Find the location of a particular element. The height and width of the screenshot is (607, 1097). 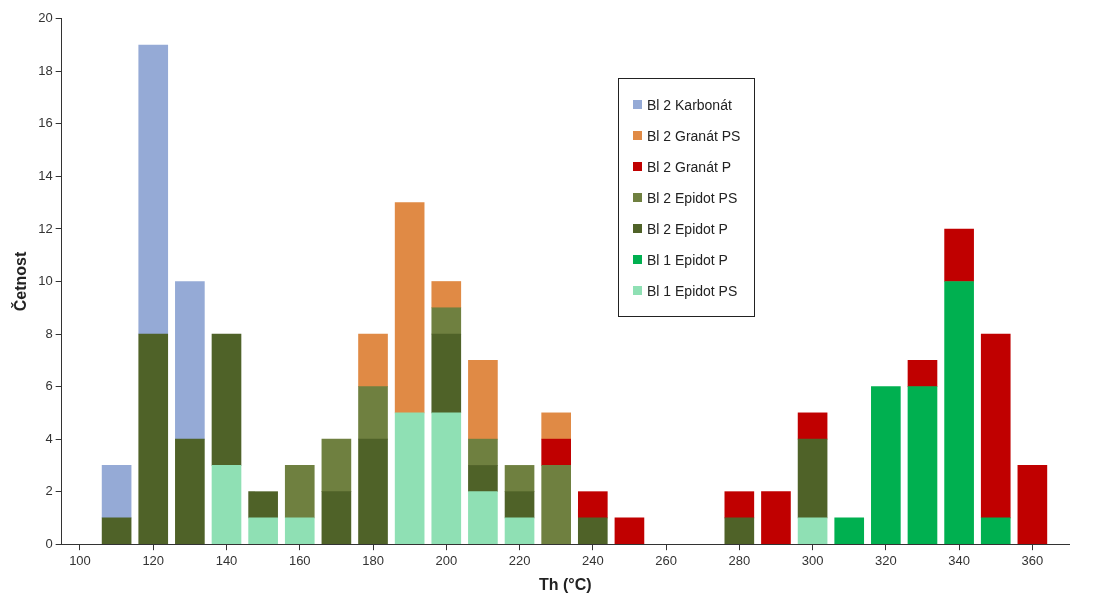

y-tick-label: 4 is located at coordinates (49, 438).